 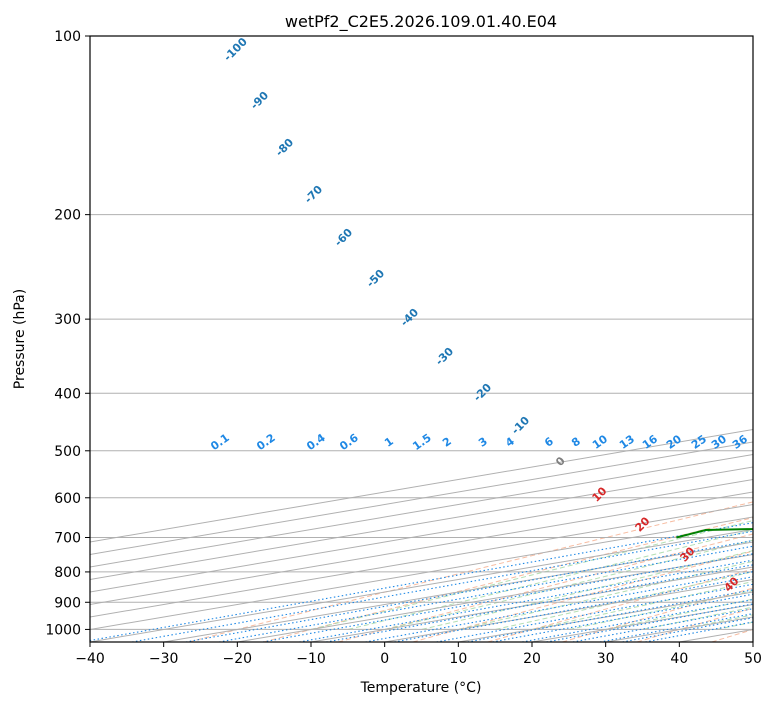 I want to click on y-tick-label: 600, so click(x=67, y=499).